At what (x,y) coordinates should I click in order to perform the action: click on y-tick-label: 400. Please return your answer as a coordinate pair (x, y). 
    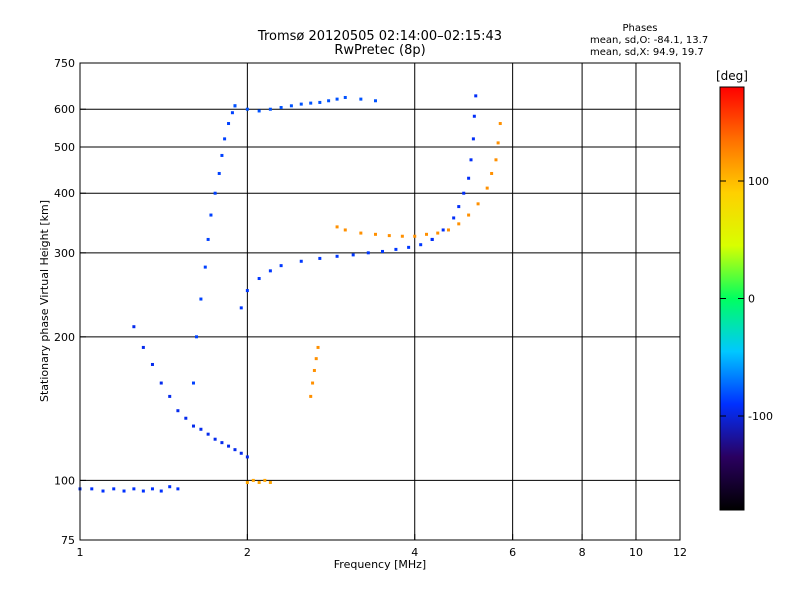
    Looking at the image, I should click on (64, 193).